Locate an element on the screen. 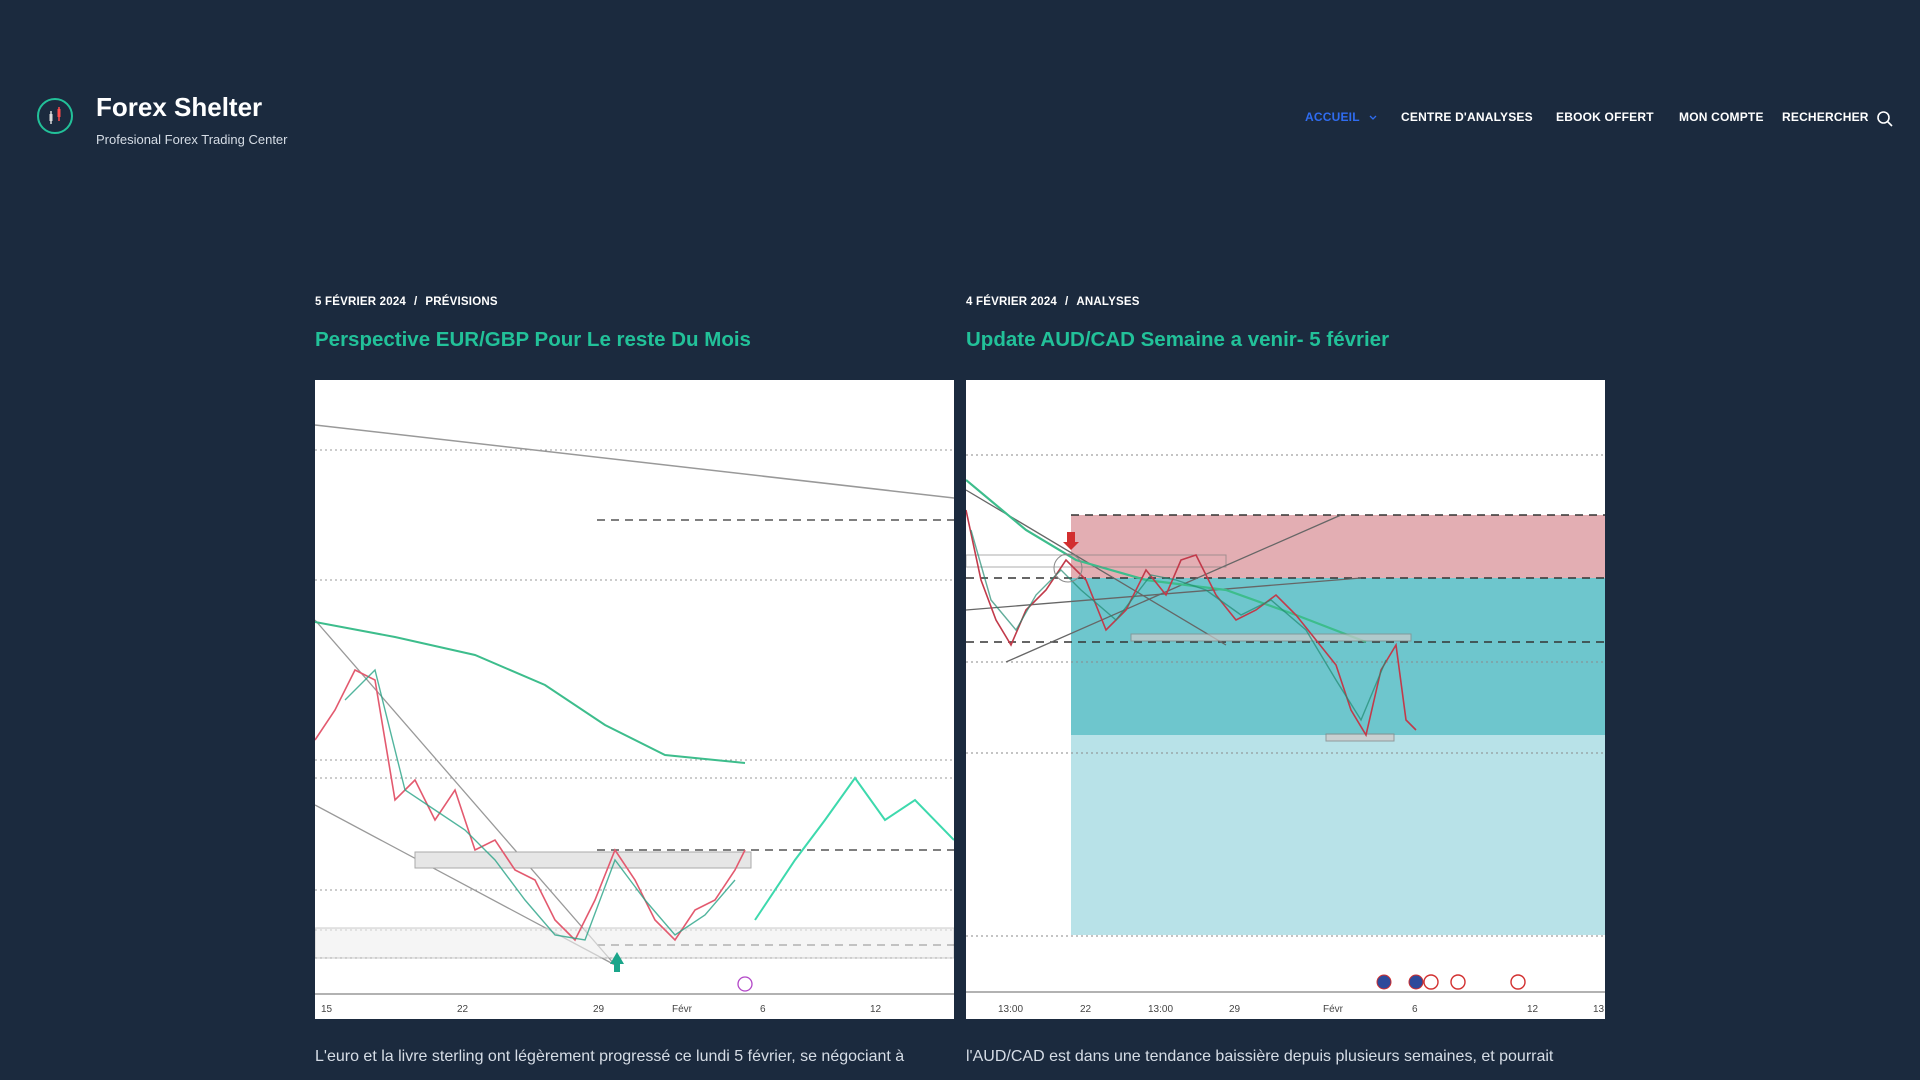 This screenshot has width=1920, height=1080. post-meta: 4 FÉVRIER 2024 / ANALYSES is located at coordinates (1285, 302).